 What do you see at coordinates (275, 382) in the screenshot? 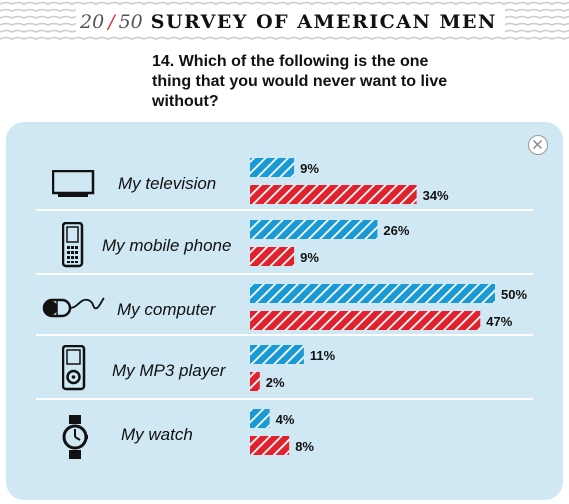
I see `bar-value-label: 2%` at bounding box center [275, 382].